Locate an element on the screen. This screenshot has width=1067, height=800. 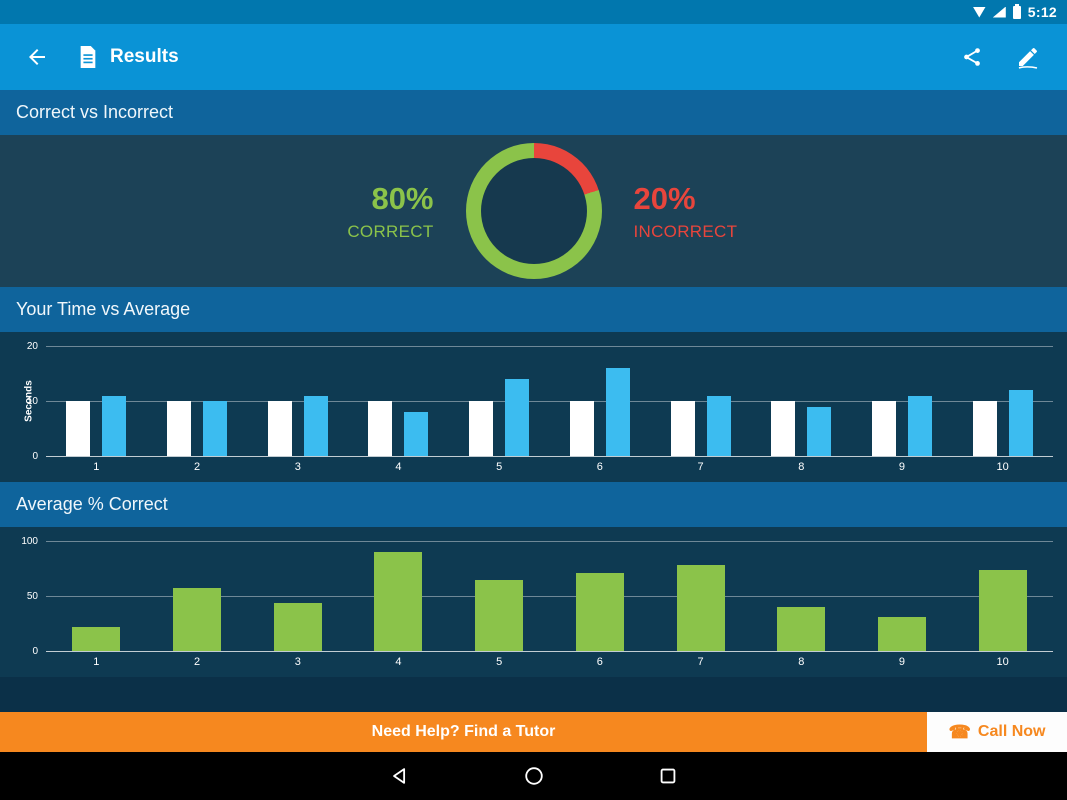
call-now-button: ☎ Call Now is located at coordinates (997, 732).